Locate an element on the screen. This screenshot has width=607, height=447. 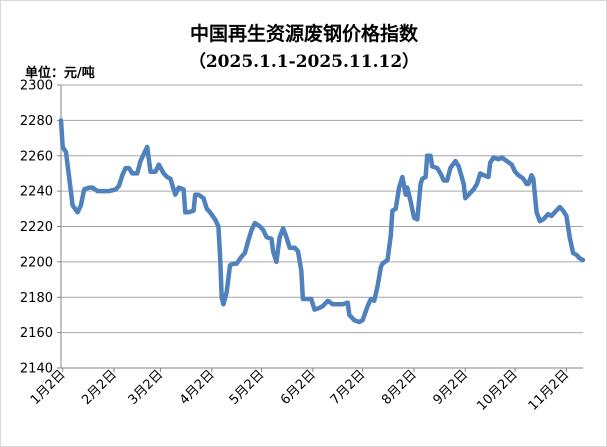
x-tick-label: 11月2日 is located at coordinates (549, 390).